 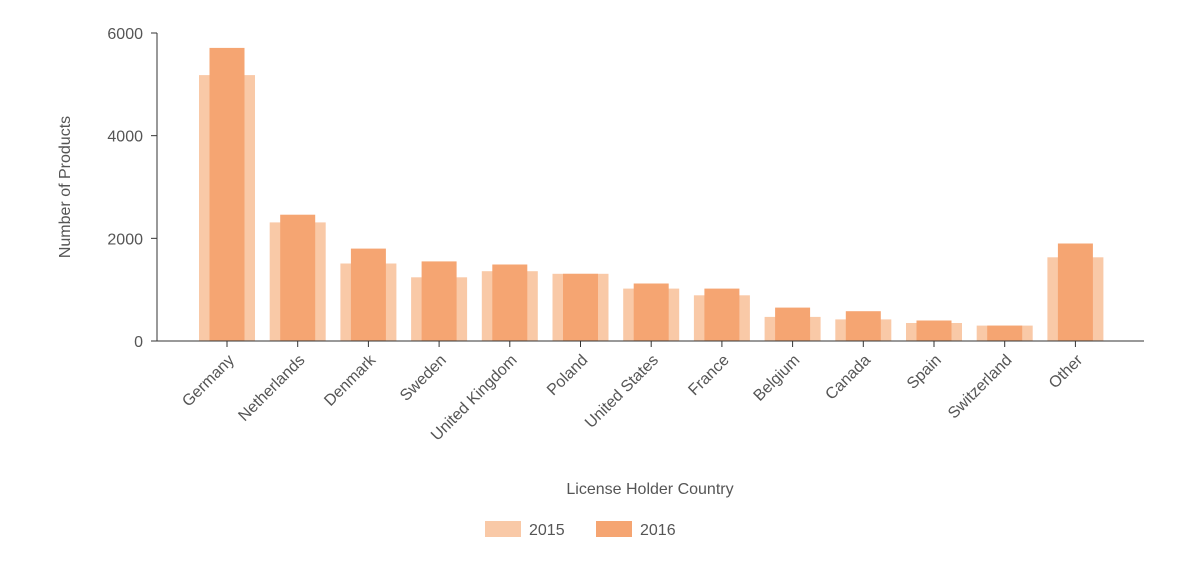 What do you see at coordinates (547, 530) in the screenshot?
I see `legend-label-2015: 2015` at bounding box center [547, 530].